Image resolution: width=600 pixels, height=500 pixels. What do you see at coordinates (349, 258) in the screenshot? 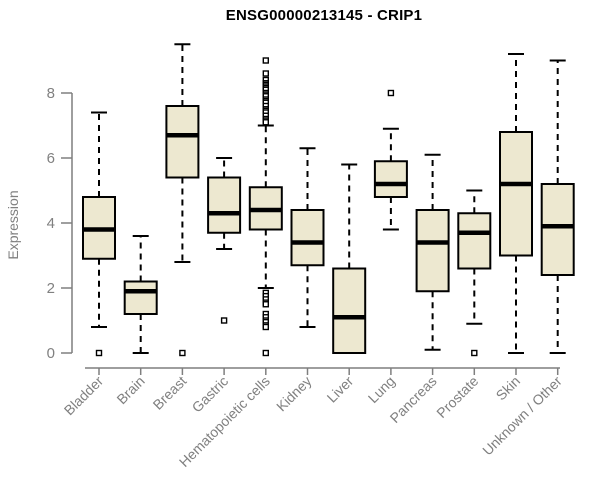
I see `boxplot-liver` at bounding box center [349, 258].